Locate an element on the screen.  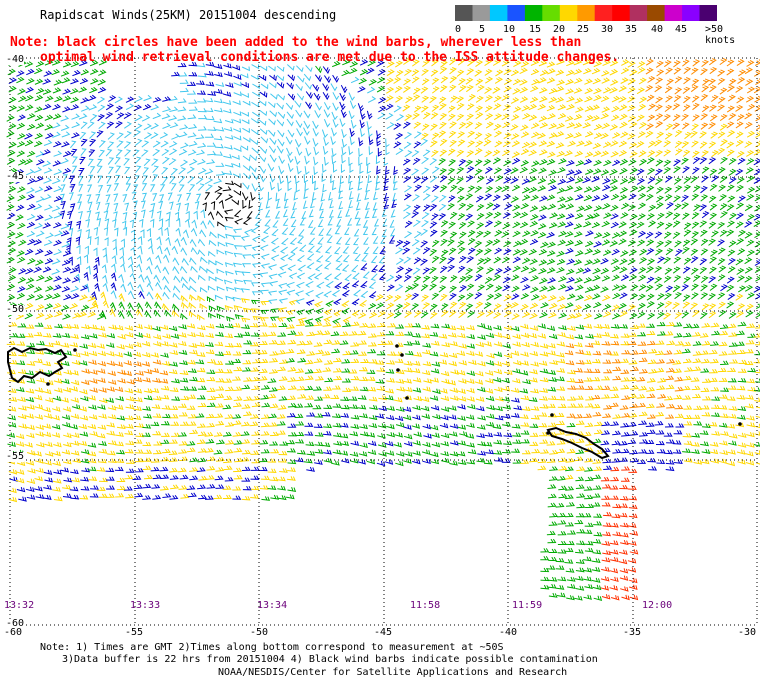
pass-time-label: 12:00 is located at coordinates (657, 605).